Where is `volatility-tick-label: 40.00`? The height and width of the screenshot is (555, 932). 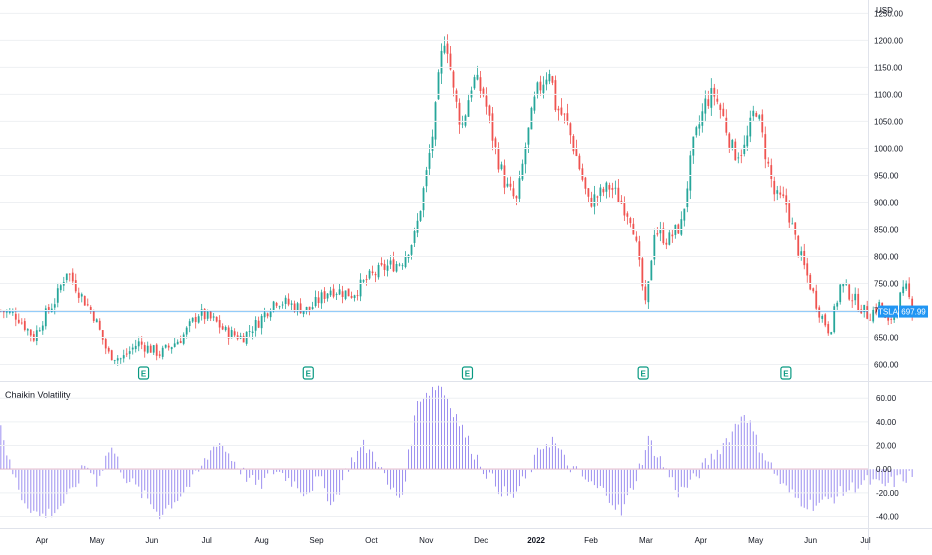 volatility-tick-label: 40.00 is located at coordinates (886, 422).